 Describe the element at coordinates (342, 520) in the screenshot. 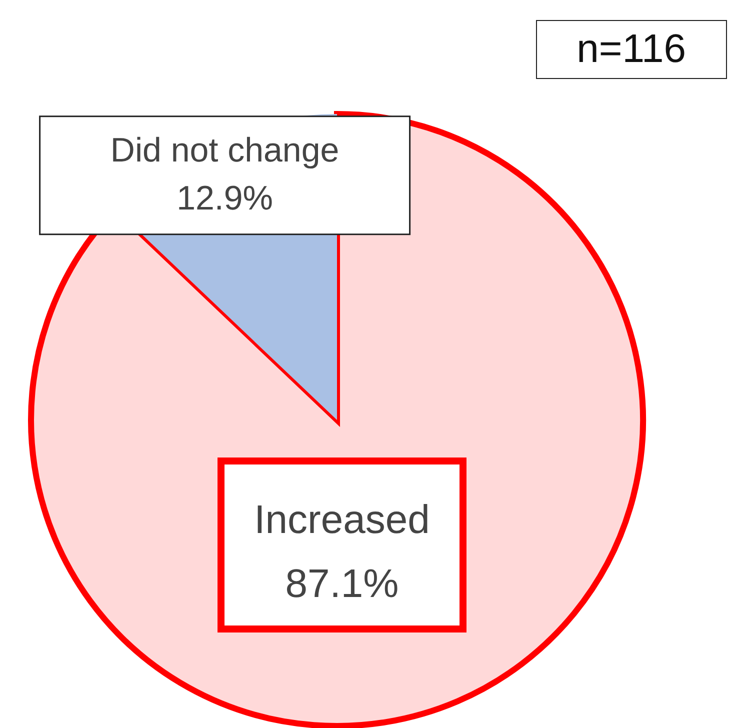

I see `slice-label: Increased` at that location.